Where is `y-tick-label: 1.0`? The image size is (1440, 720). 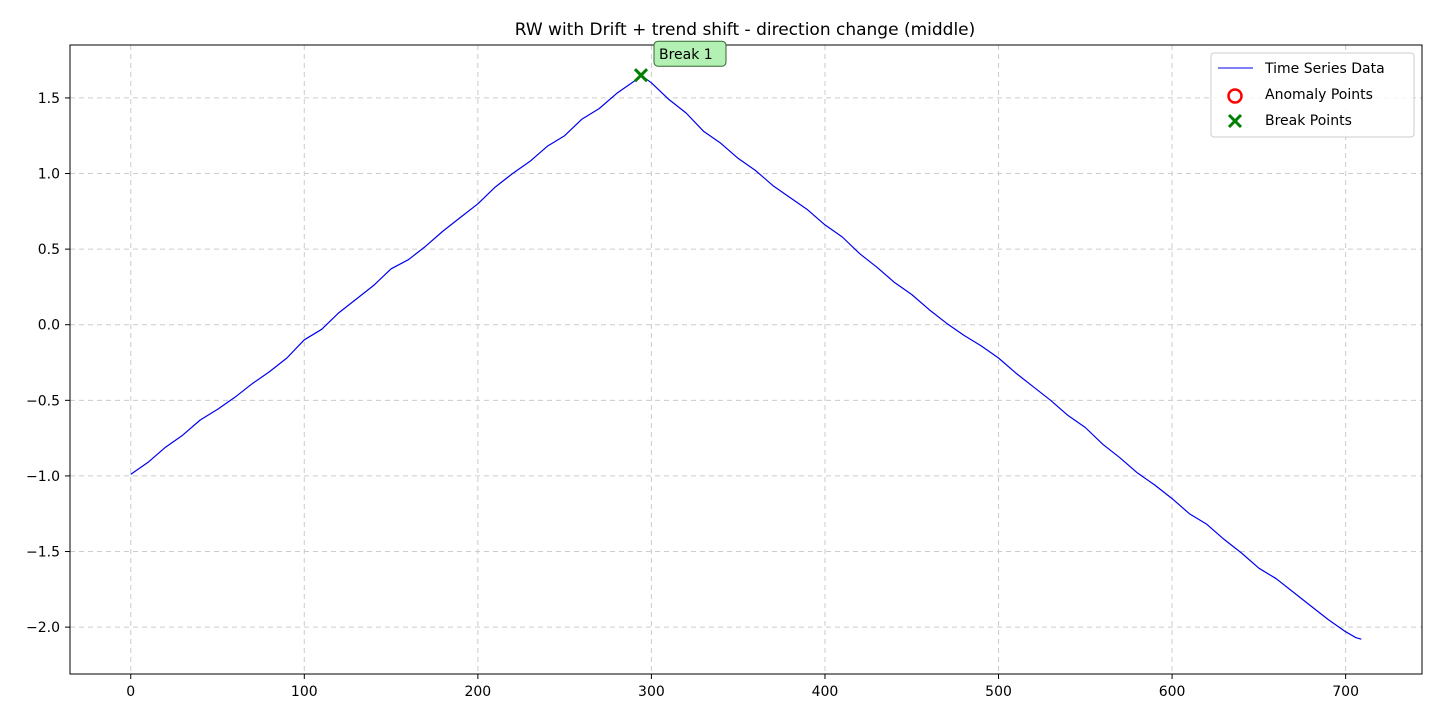
y-tick-label: 1.0 is located at coordinates (49, 175).